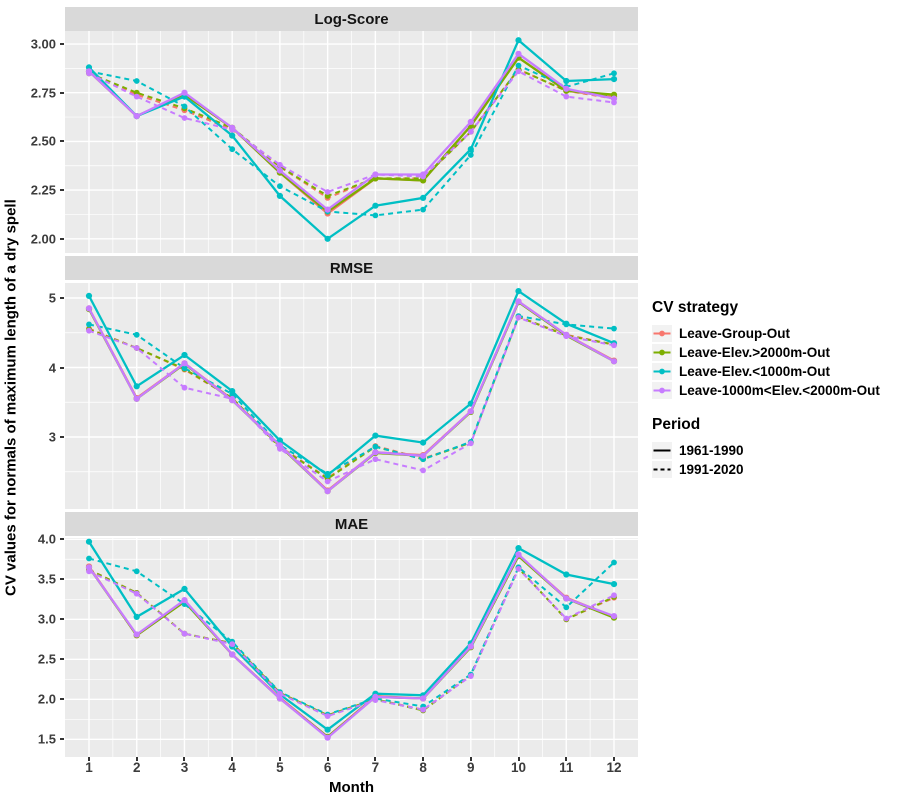 The image size is (900, 800). What do you see at coordinates (43, 93) in the screenshot?
I see `y-tick-label: 2.75` at bounding box center [43, 93].